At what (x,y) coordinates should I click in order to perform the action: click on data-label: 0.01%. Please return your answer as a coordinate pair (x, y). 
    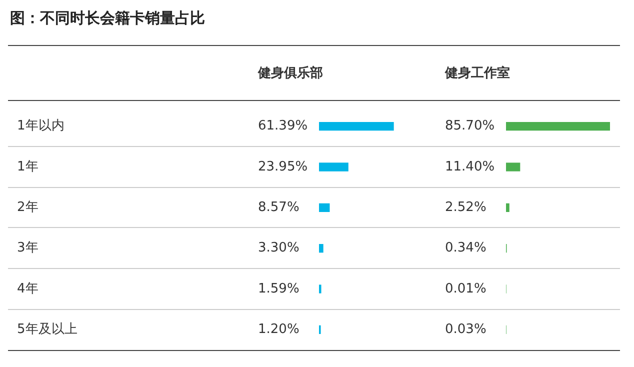
    Looking at the image, I should click on (465, 288).